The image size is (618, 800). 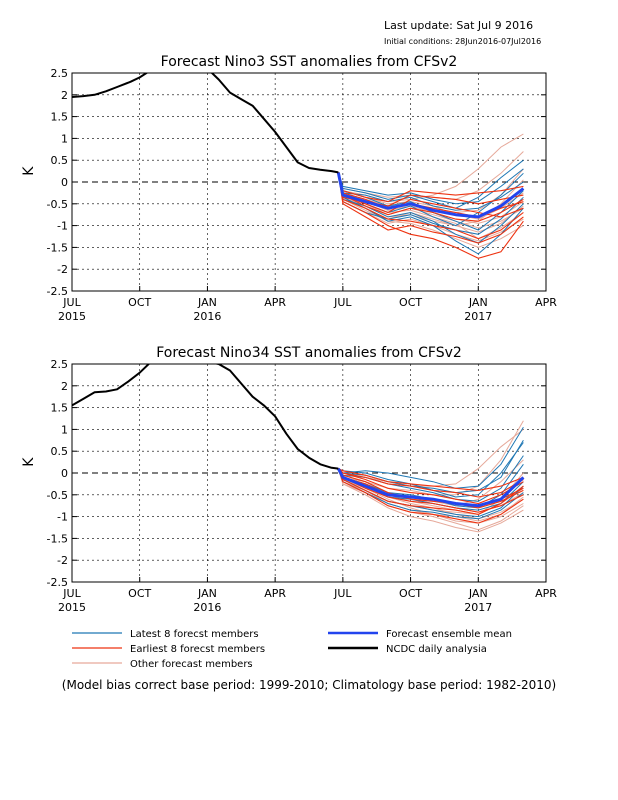 I want to click on legend-label-obs: NCDC daily analysia, so click(x=436, y=649).